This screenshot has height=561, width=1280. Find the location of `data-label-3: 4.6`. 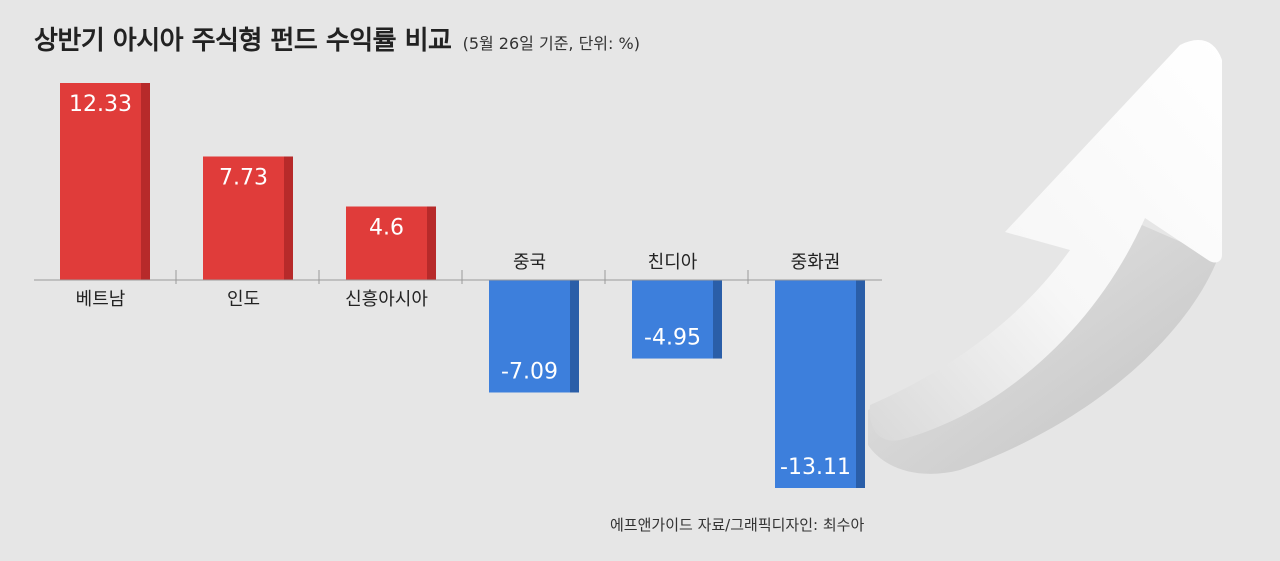

data-label-3: 4.6 is located at coordinates (386, 228).